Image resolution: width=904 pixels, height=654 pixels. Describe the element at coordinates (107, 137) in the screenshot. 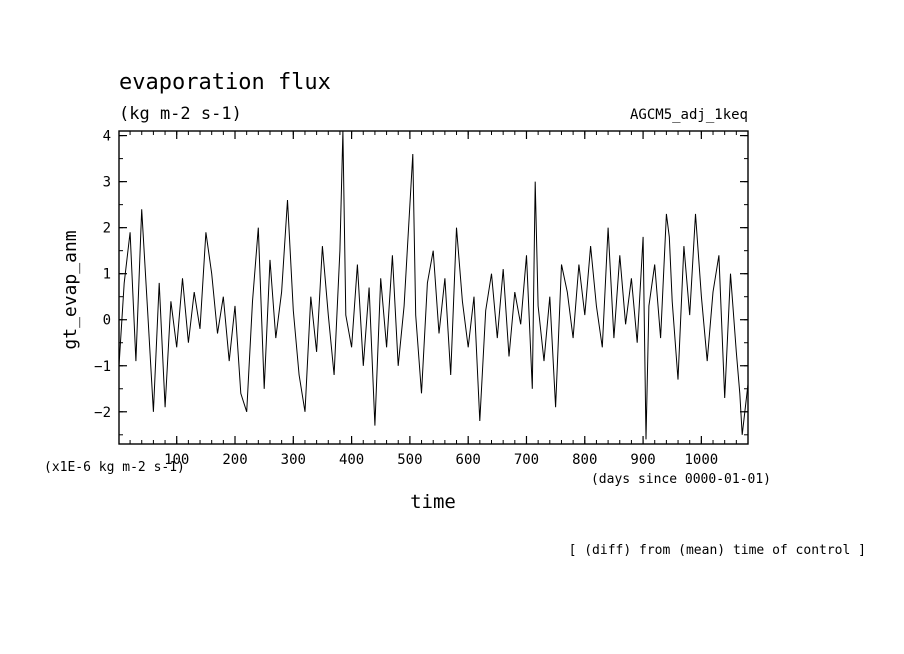

I see `y-tick-label: 4` at that location.